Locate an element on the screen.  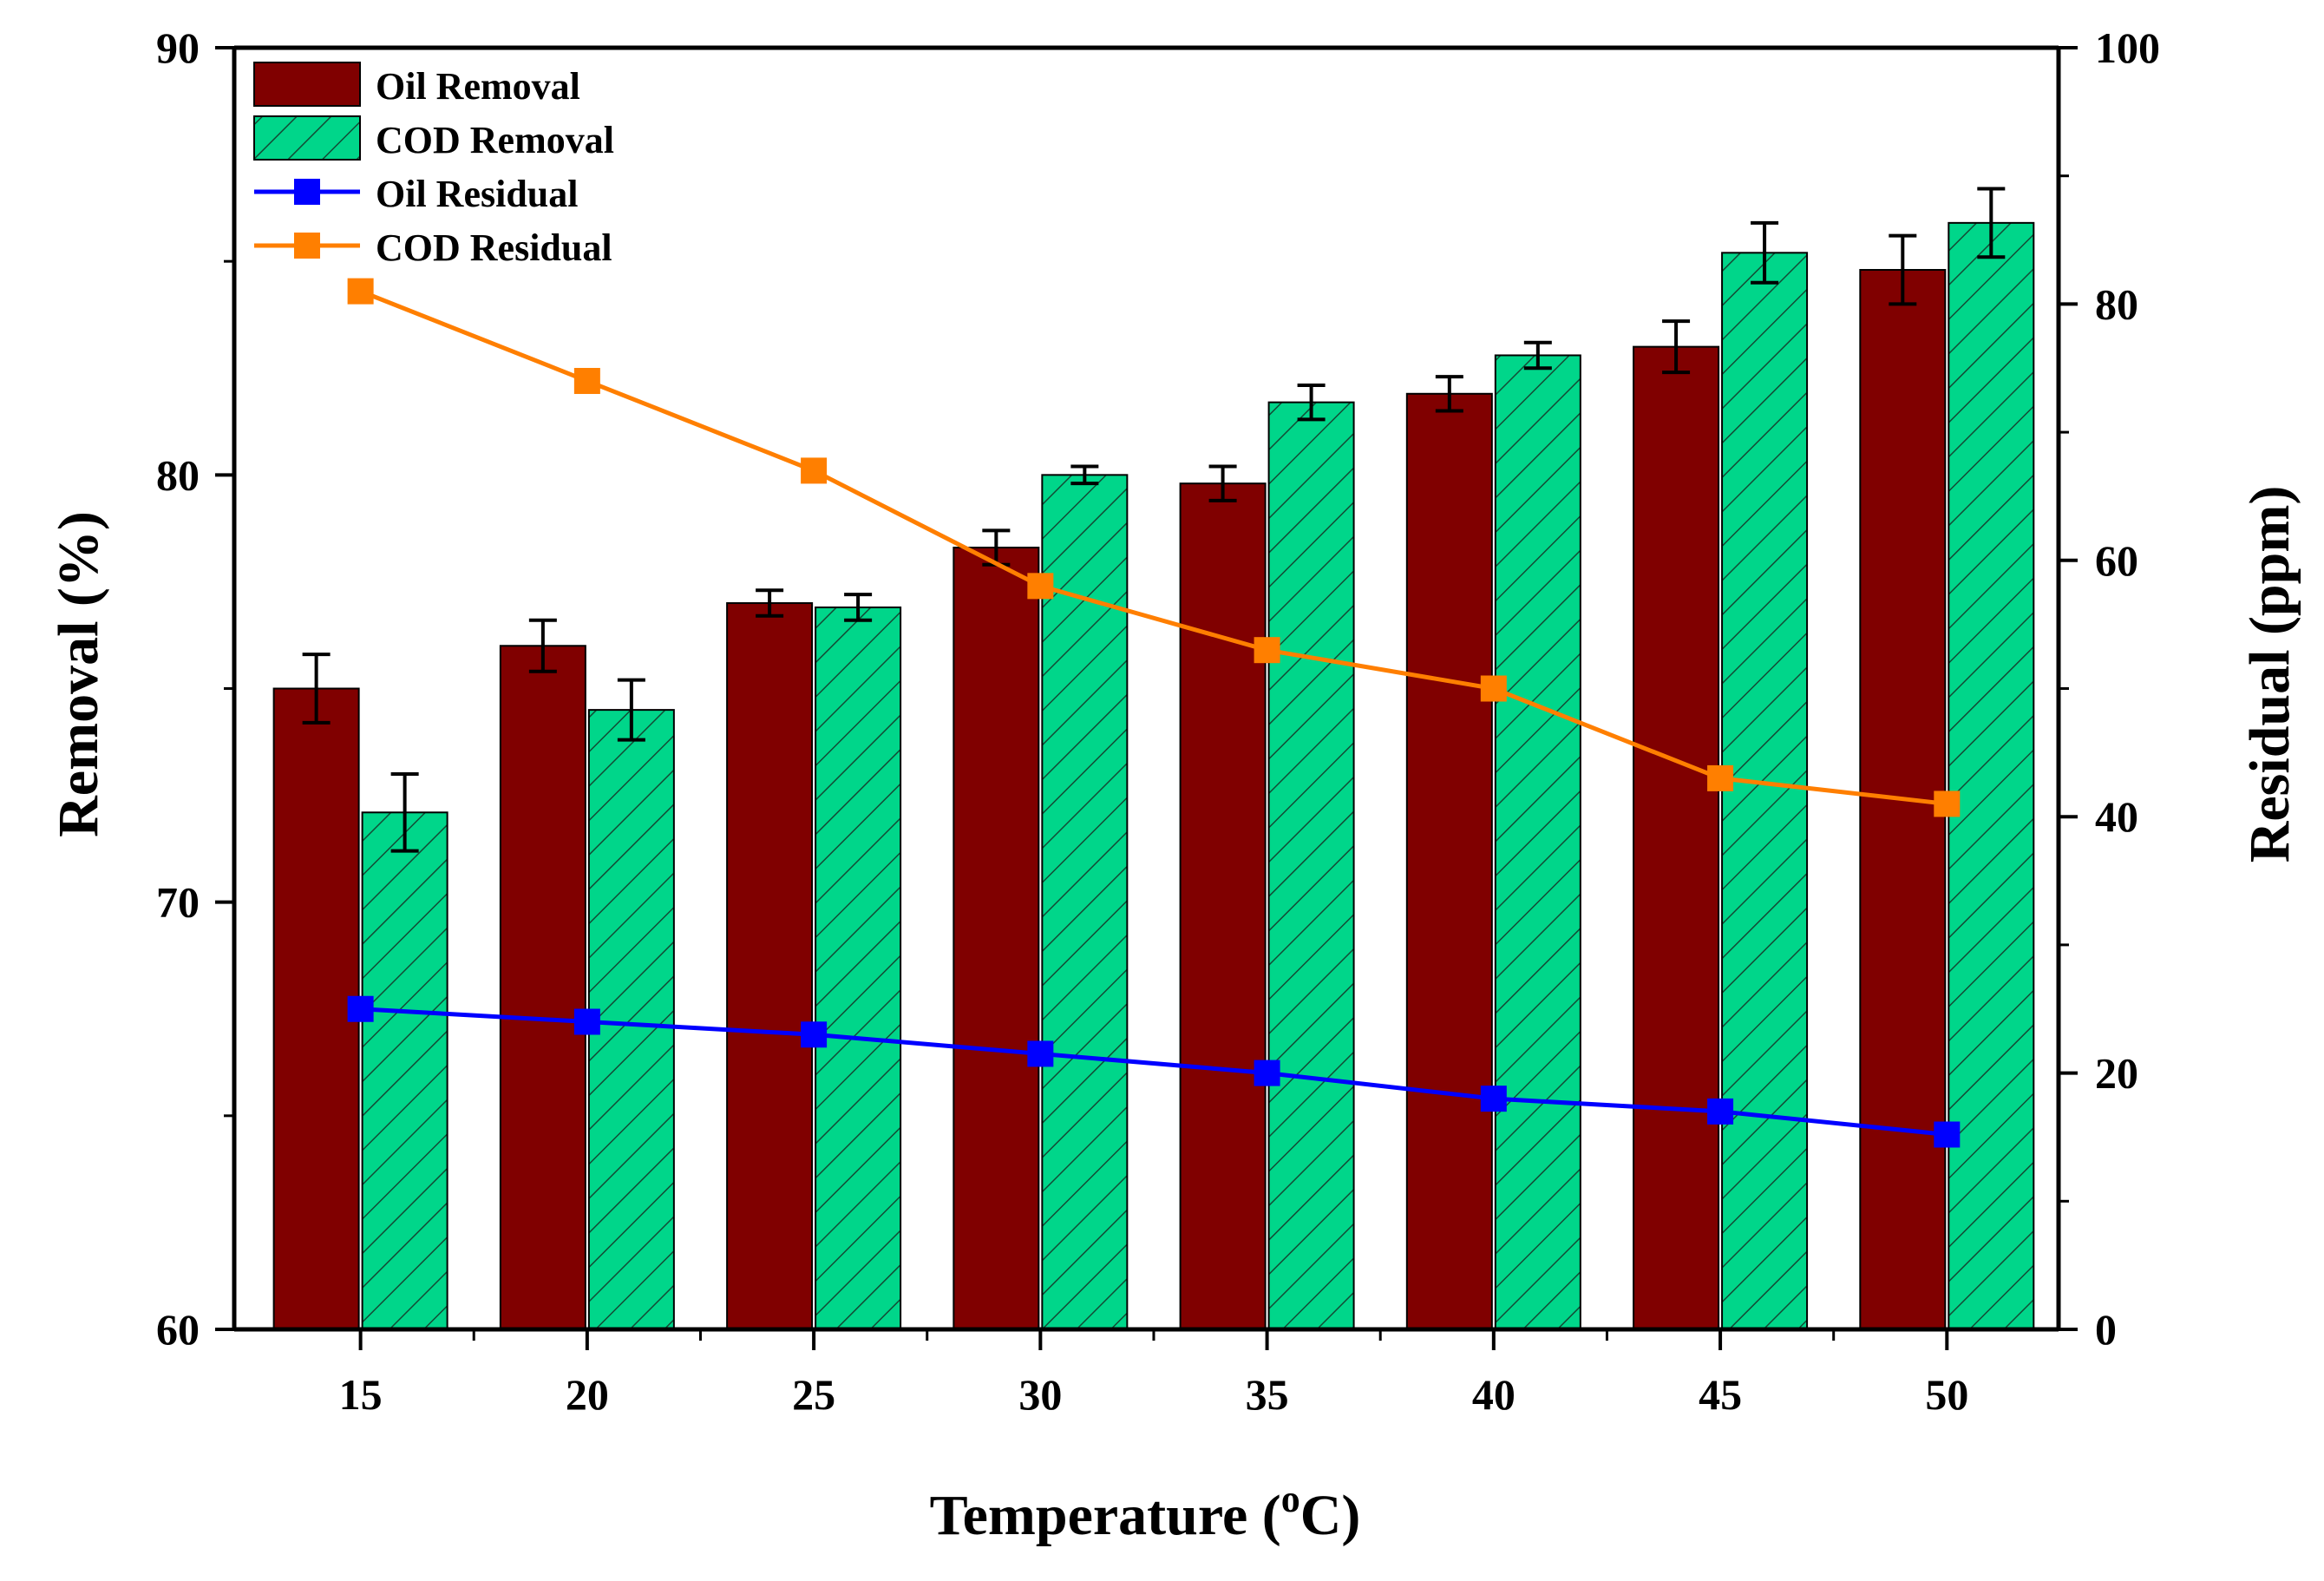
y2-axis-title: Residual (ppm) is located at coordinates (2270, 674).